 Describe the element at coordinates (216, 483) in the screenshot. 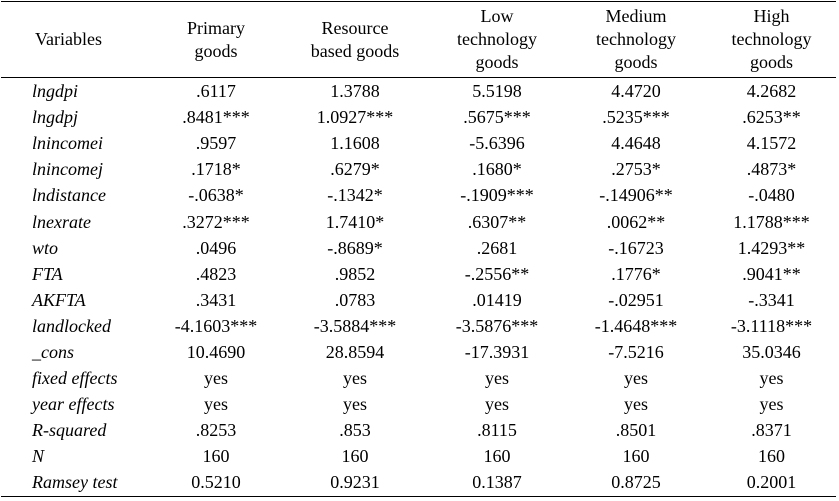

I see `value-cell: 0.5210` at that location.